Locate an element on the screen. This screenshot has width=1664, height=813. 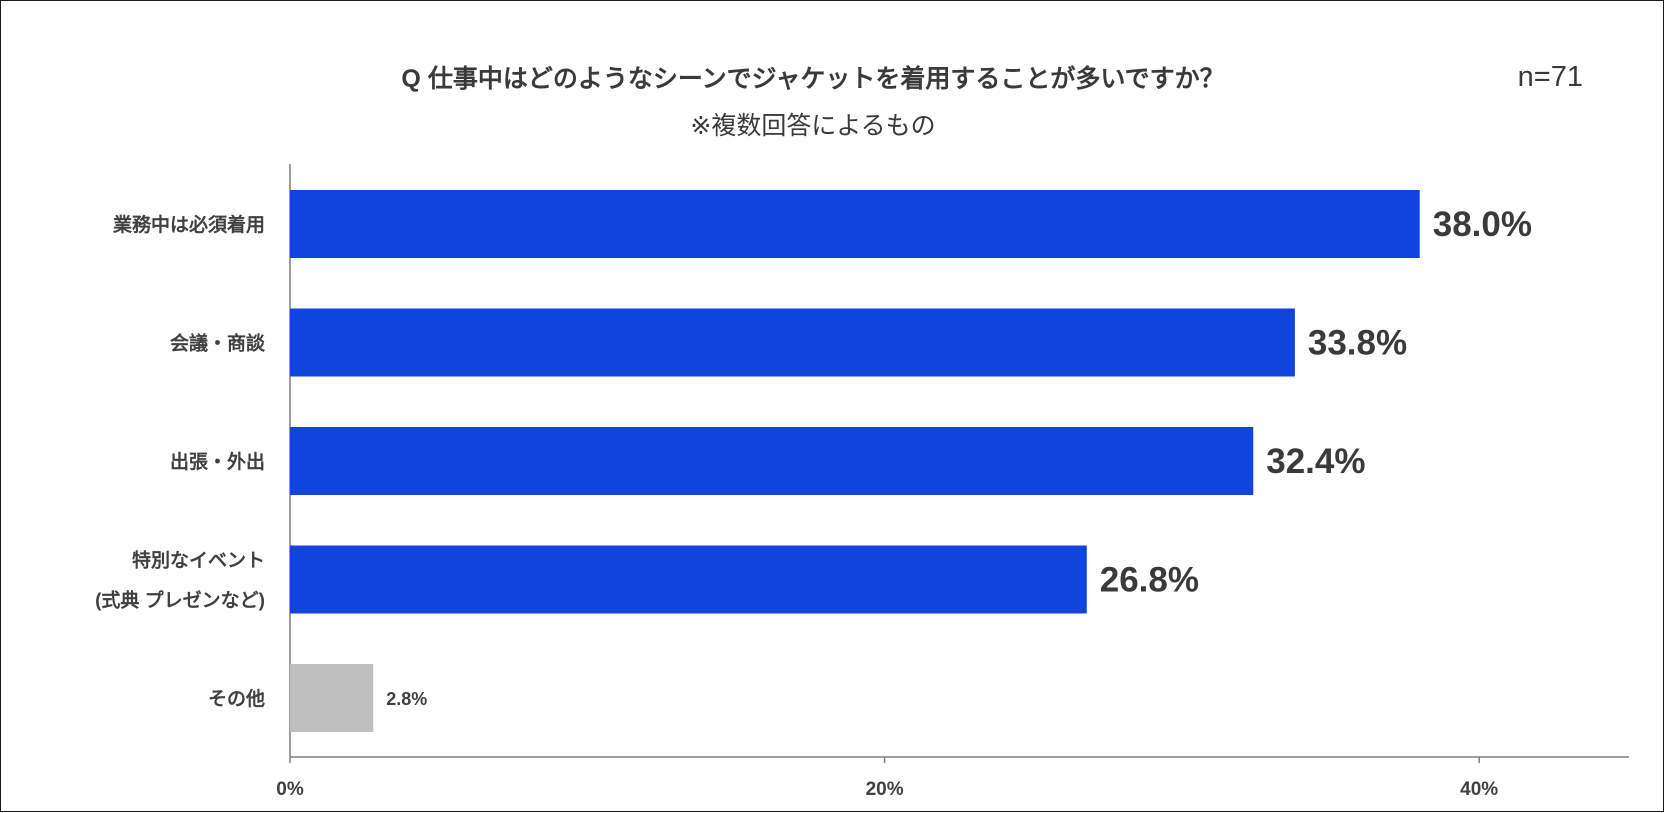
category-label: (式典 プレゼンなど) is located at coordinates (180, 600).